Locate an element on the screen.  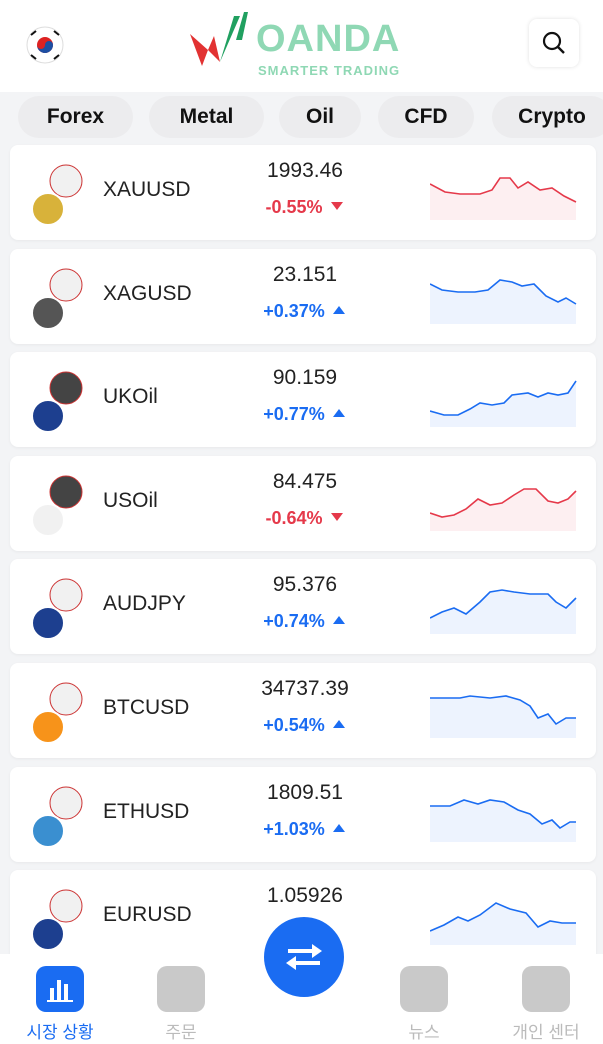
change-wrap: -0.64% is located at coordinates (305, 518).